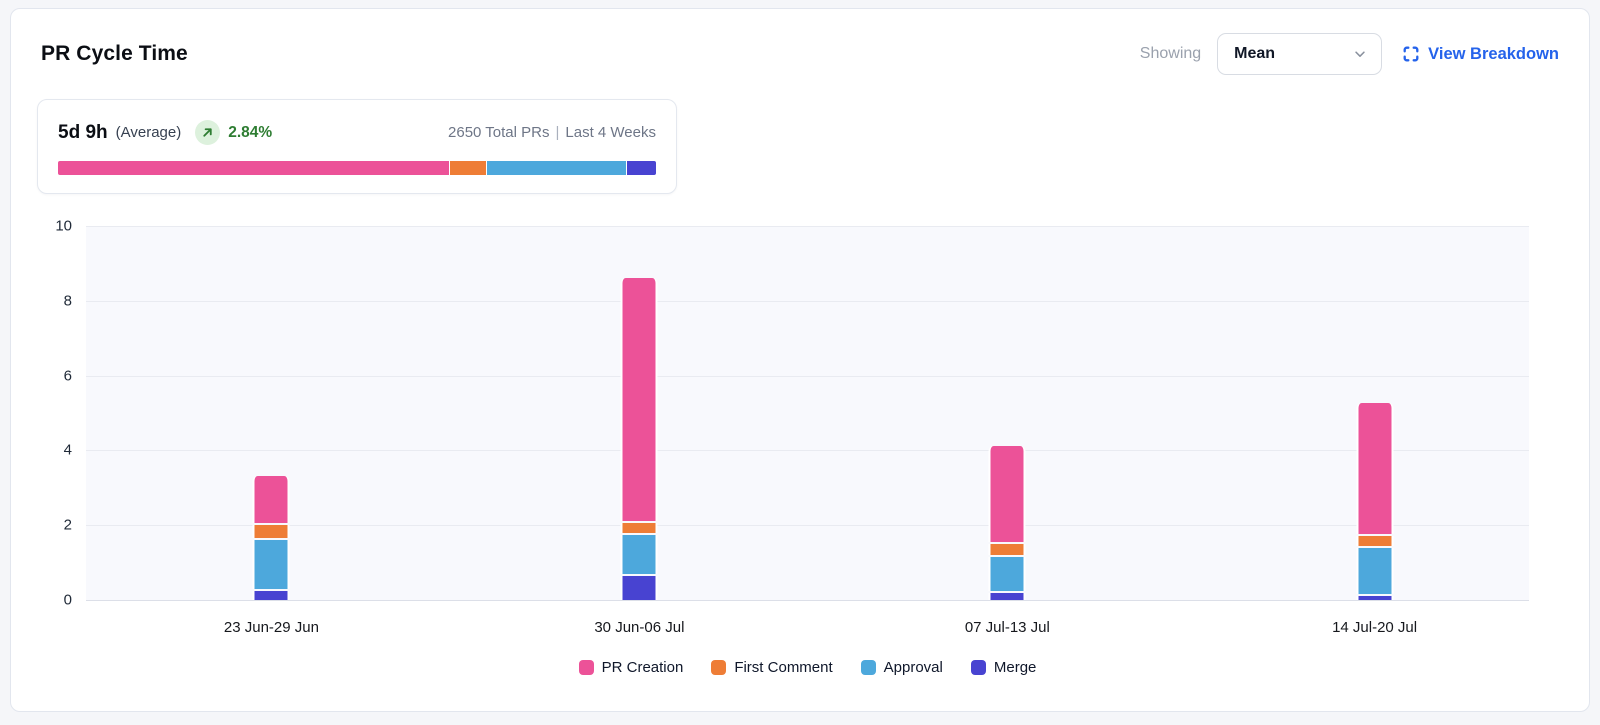  Describe the element at coordinates (642, 667) in the screenshot. I see `legend-label: PR Creation` at that location.